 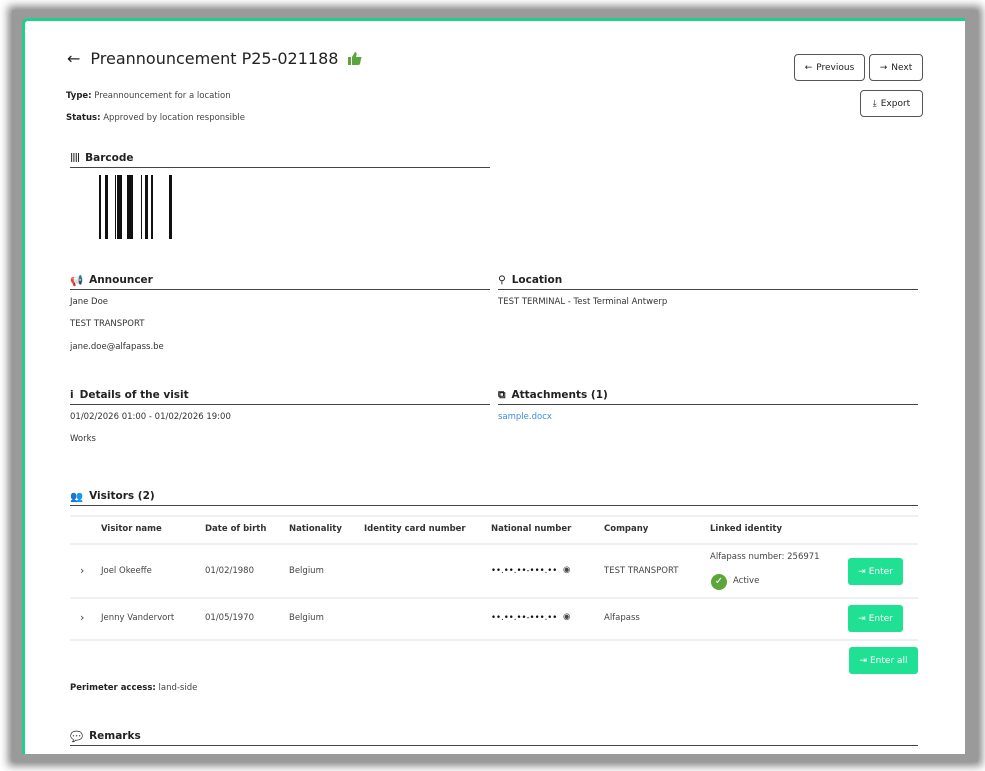 I want to click on barcode-heading: |||| Barcode, so click(x=280, y=160).